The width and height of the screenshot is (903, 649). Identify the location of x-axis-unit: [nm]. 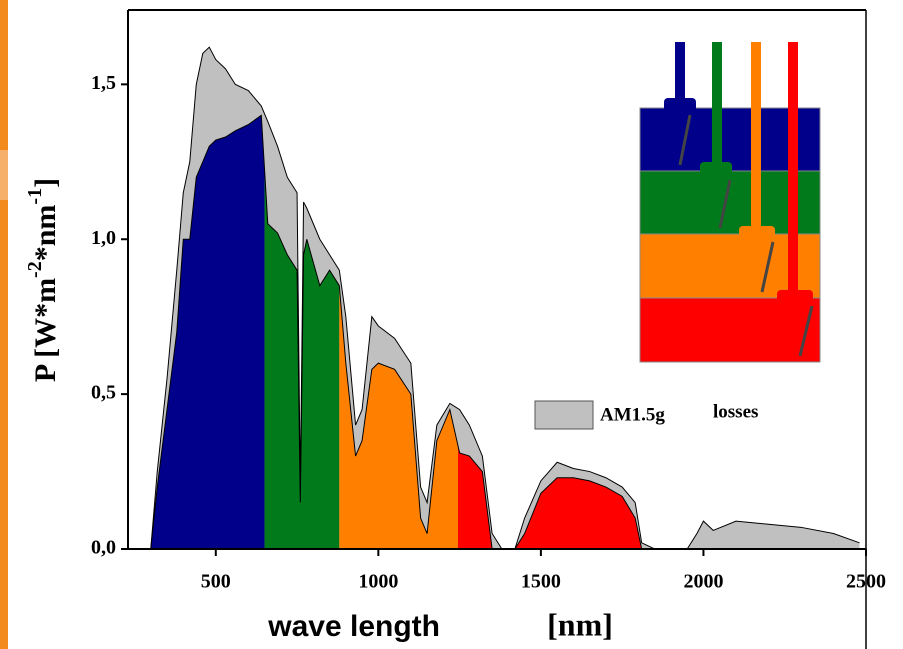
(580, 624).